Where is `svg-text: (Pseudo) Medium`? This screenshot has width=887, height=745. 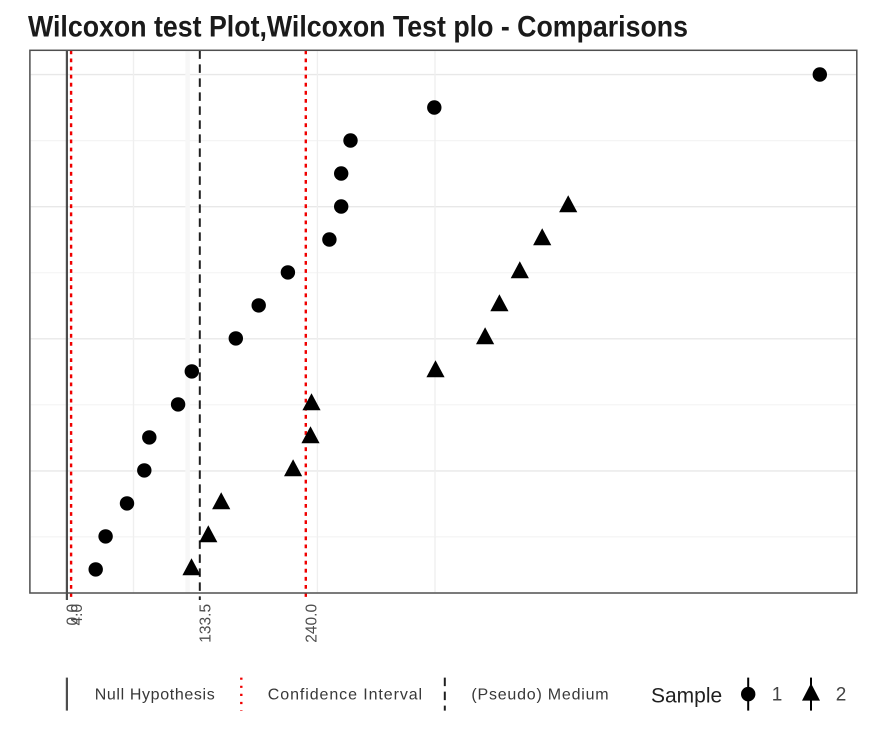
svg-text: (Pseudo) Medium is located at coordinates (539, 695).